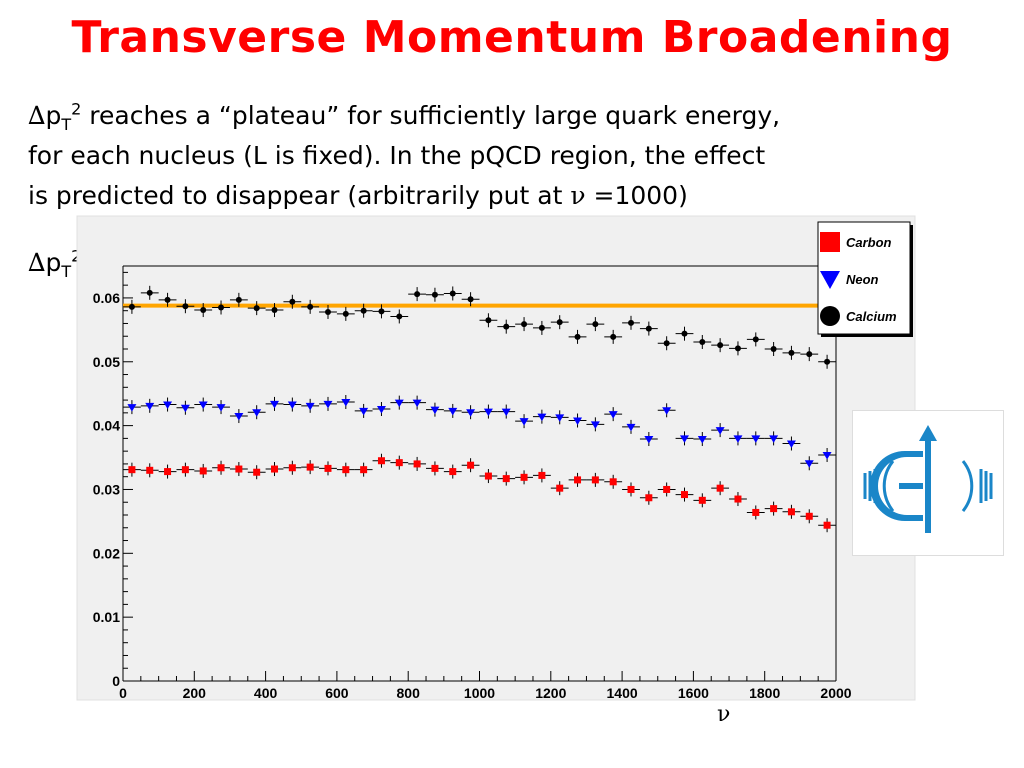 The image size is (1024, 768). Describe the element at coordinates (986, 486) in the screenshot. I see `logo-right-lines` at that location.